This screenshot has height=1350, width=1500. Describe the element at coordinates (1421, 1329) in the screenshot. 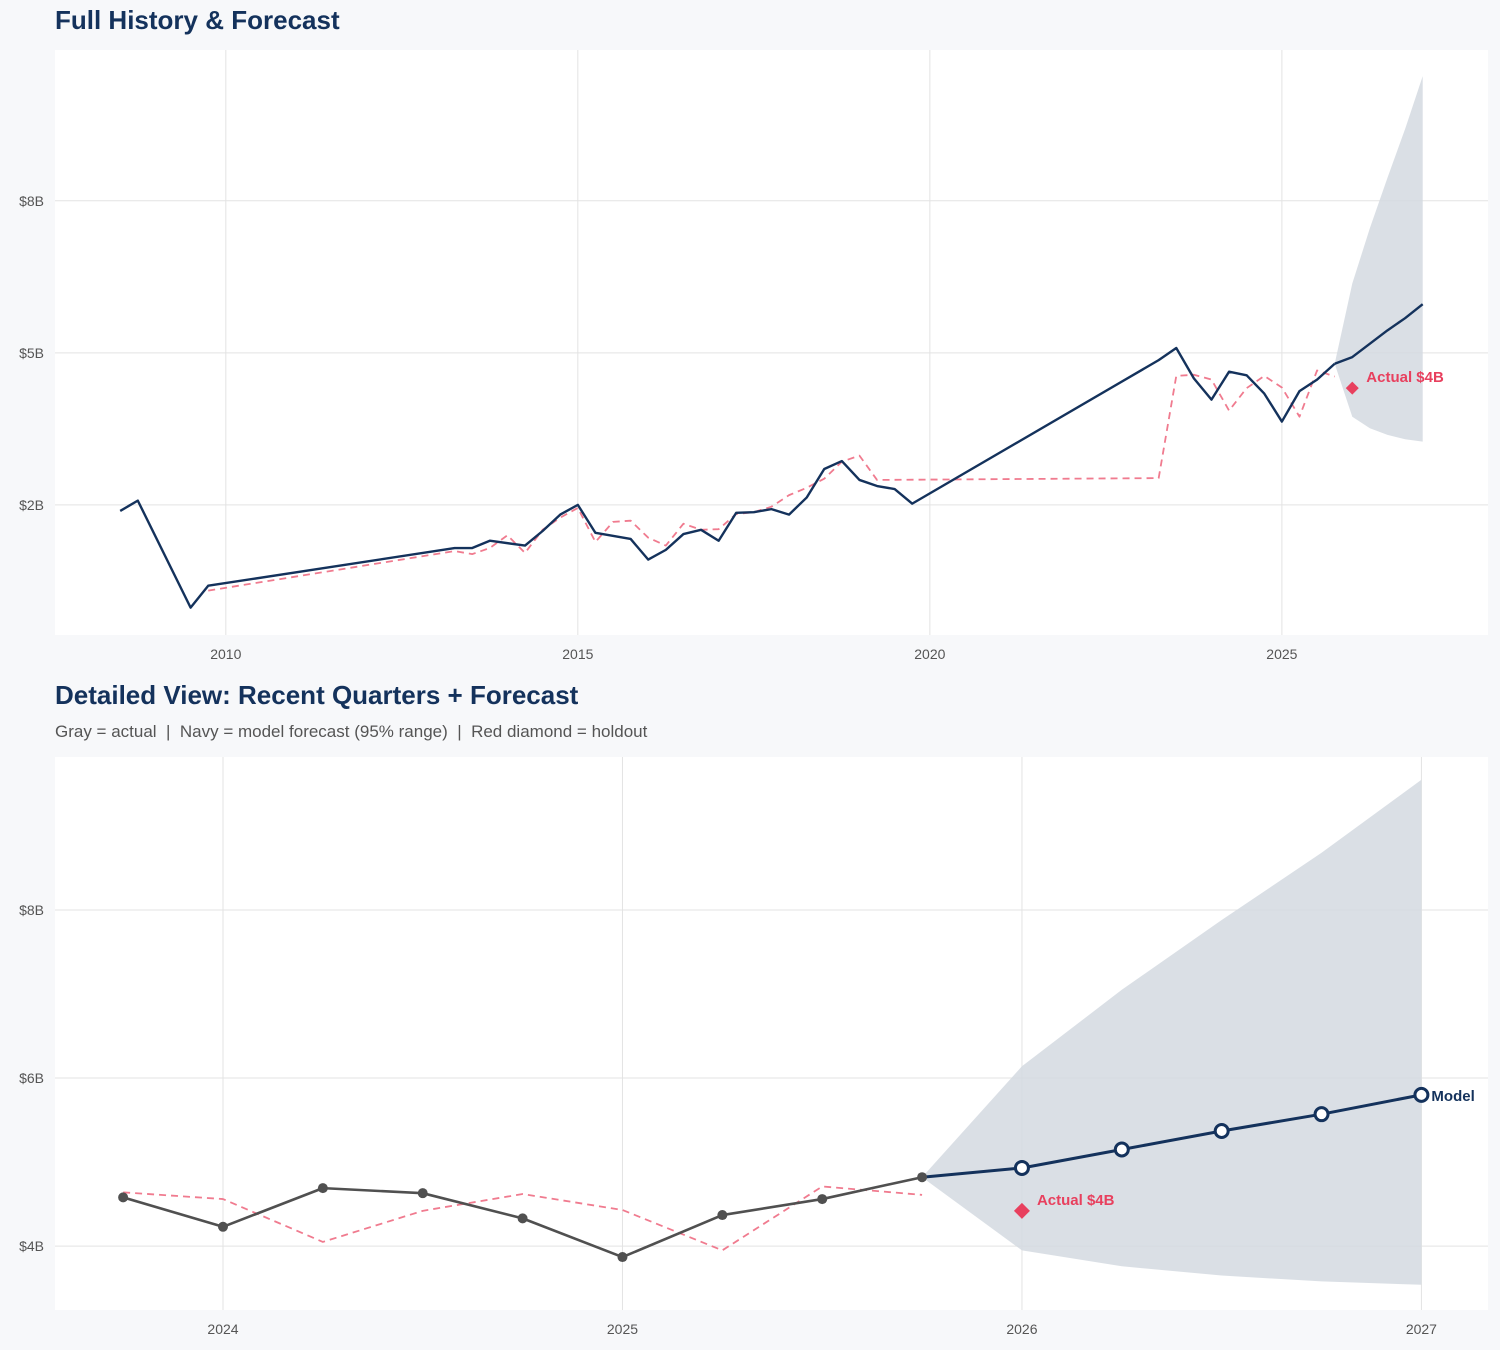

I see `x-tick-label: 2027` at that location.